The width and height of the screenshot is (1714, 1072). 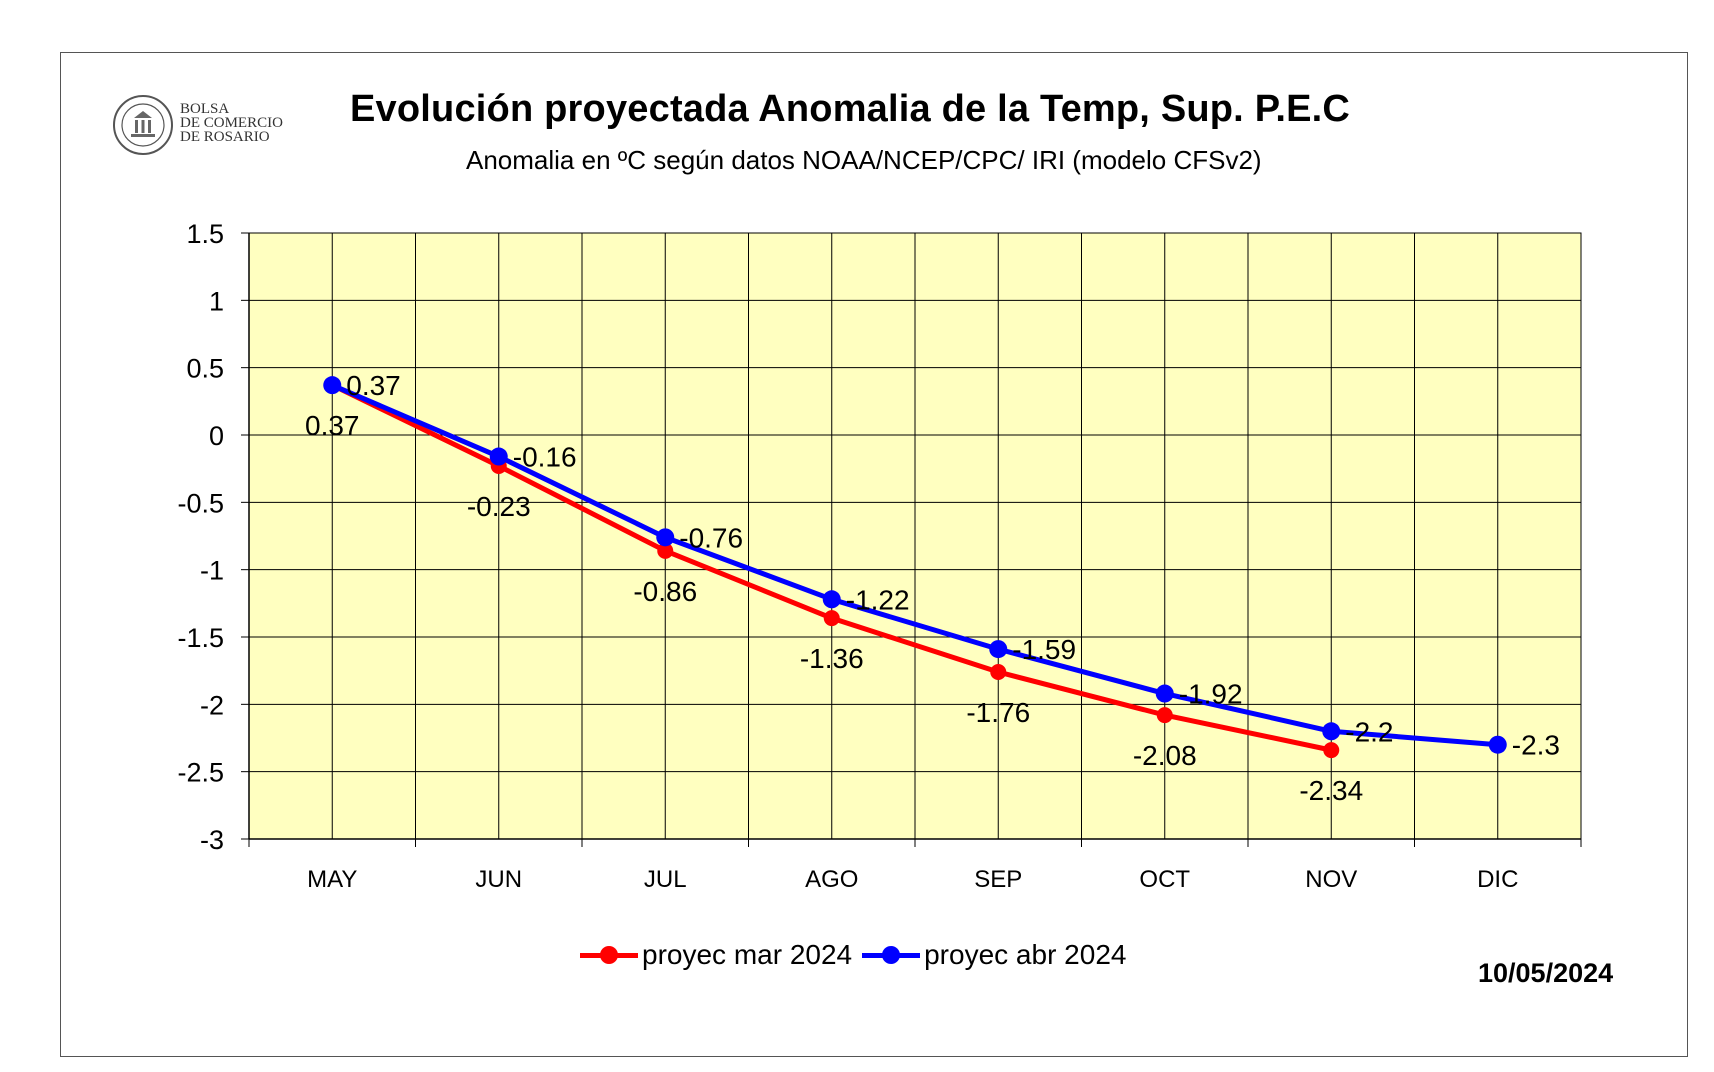 What do you see at coordinates (373, 385) in the screenshot?
I see `data-label-abr: 0.37` at bounding box center [373, 385].